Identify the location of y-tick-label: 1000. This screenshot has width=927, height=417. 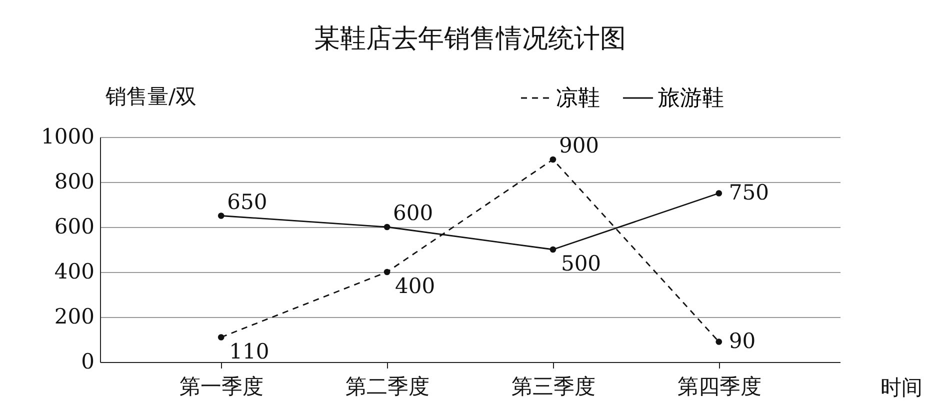
(67, 136).